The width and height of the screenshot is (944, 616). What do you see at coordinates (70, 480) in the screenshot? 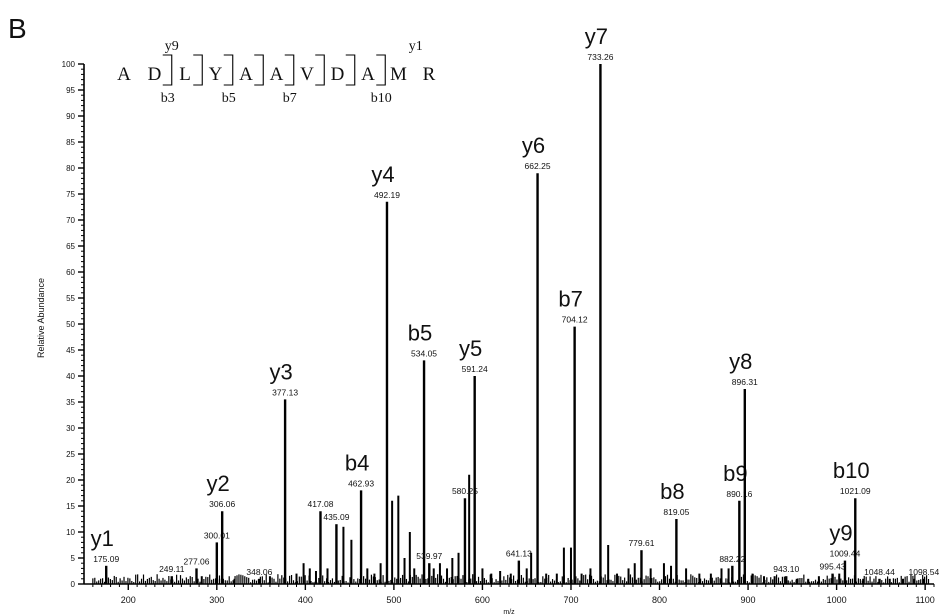
I see `y-tick-label: 20` at bounding box center [70, 480].